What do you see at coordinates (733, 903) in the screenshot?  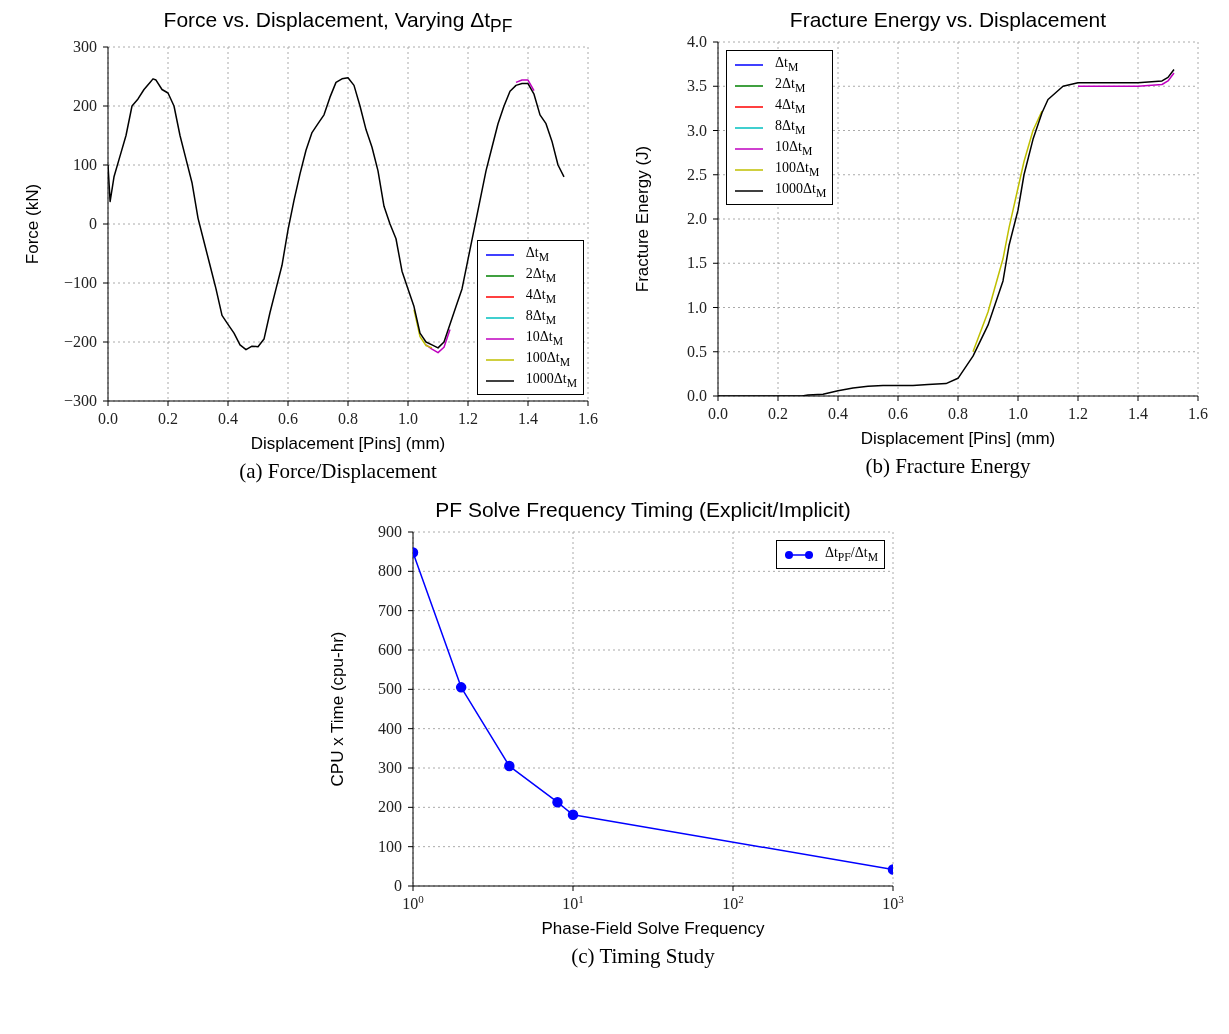 I see `x-tick-label: 10$^{2}$` at bounding box center [733, 903].